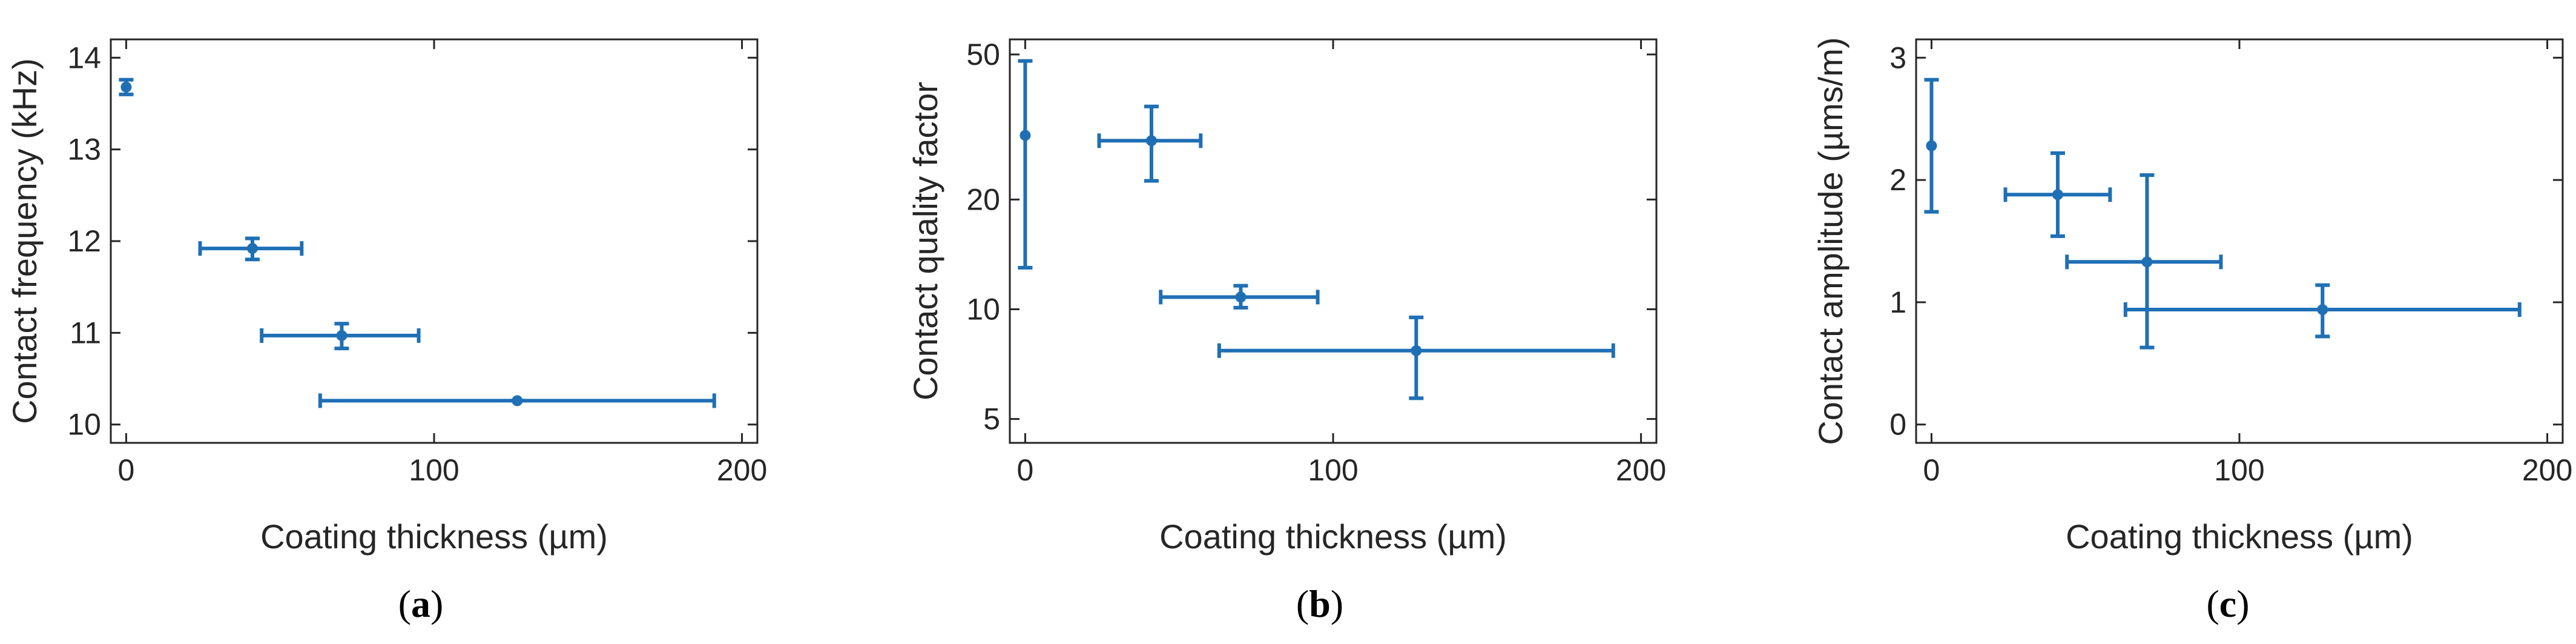 This screenshot has height=644, width=2576. I want to click on y-tick-label: 0, so click(1897, 425).